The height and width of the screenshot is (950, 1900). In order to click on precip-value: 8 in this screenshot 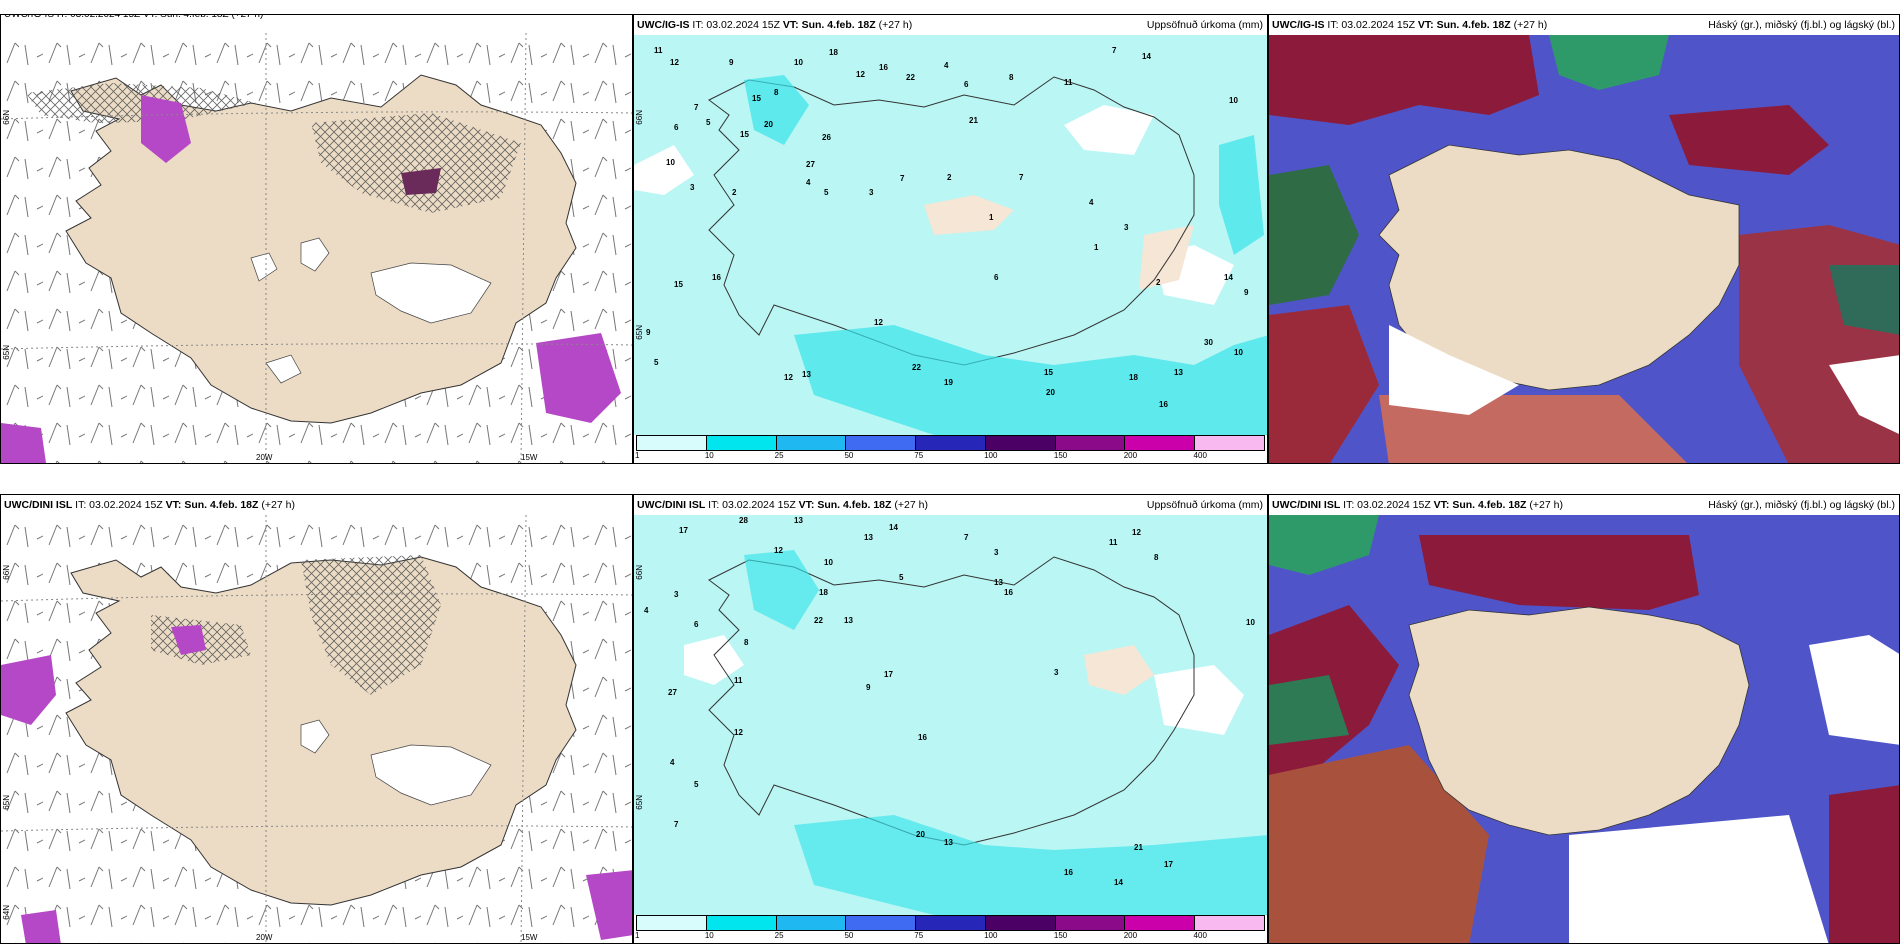, I will do `click(776, 92)`.